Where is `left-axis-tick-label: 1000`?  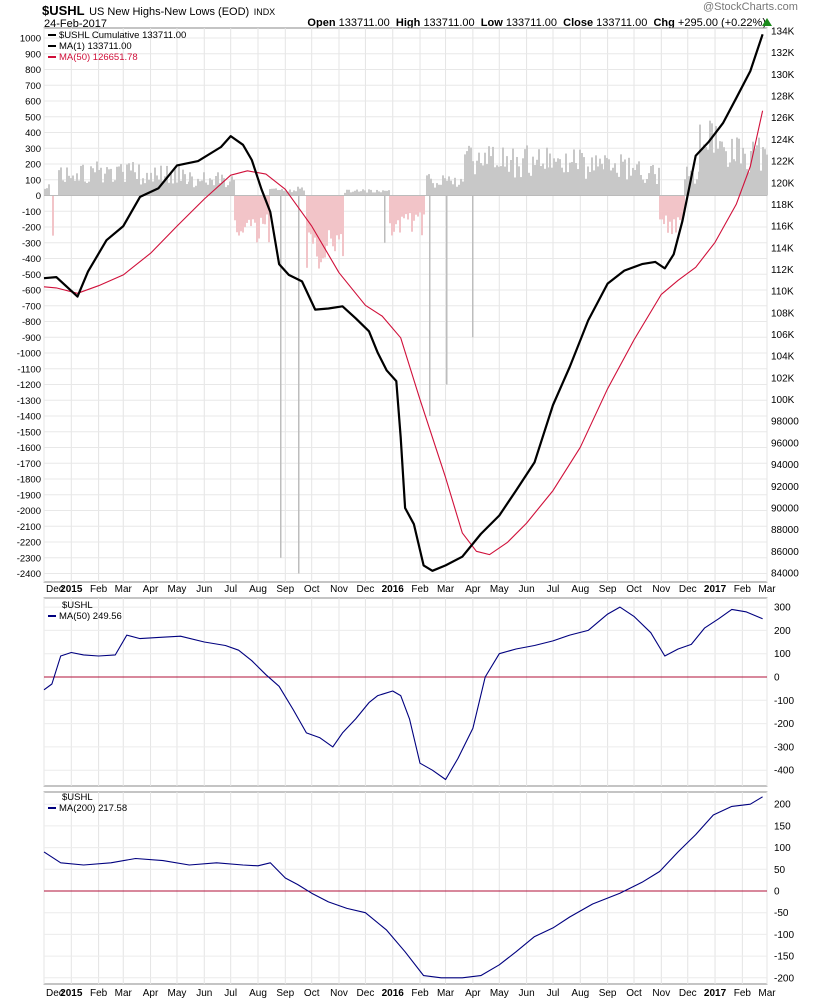
left-axis-tick-label: 1000 is located at coordinates (30, 39).